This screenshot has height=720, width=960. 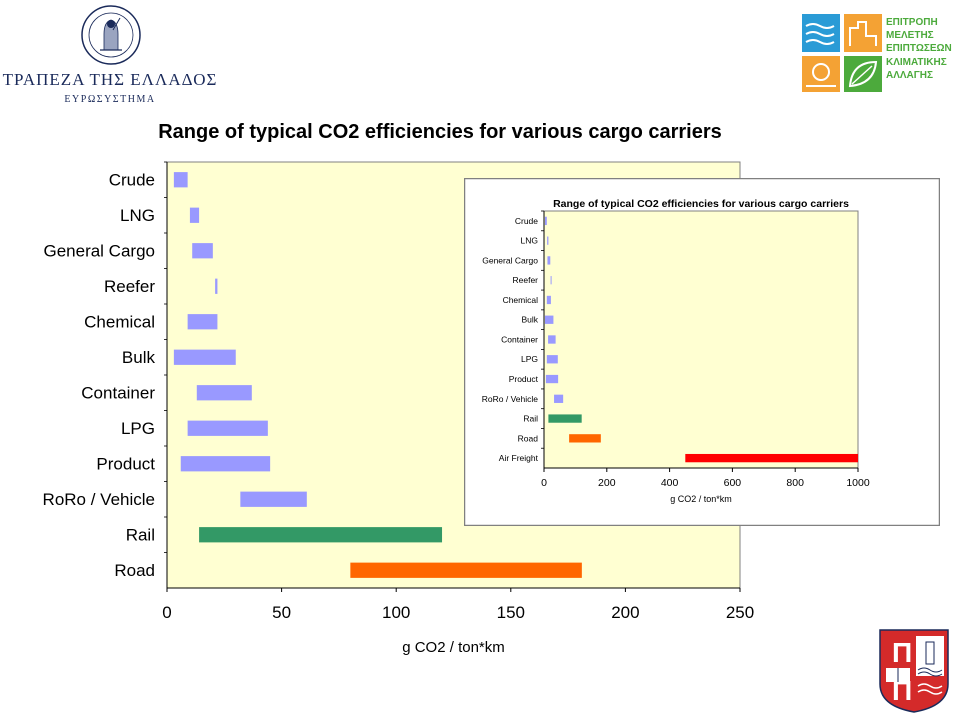 What do you see at coordinates (110, 79) in the screenshot?
I see `bank-name: ΤΡΑΠΕΖΑ ΤΗΣ ΕΛΛΑΔΟΣ` at bounding box center [110, 79].